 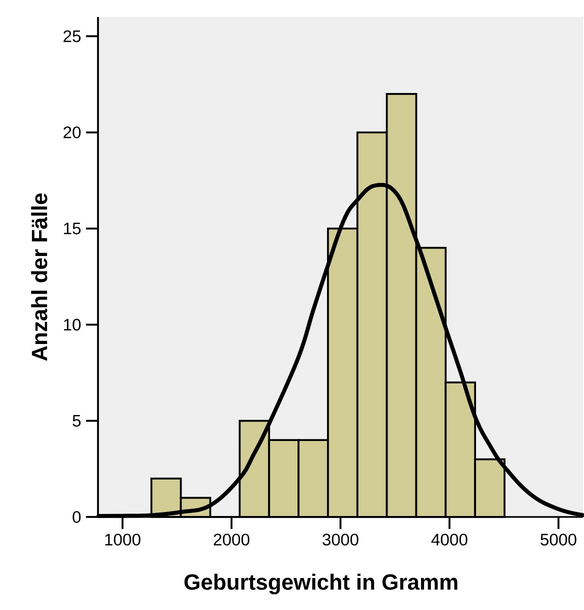 What do you see at coordinates (76, 421) in the screenshot?
I see `y-tick-label: 5` at bounding box center [76, 421].